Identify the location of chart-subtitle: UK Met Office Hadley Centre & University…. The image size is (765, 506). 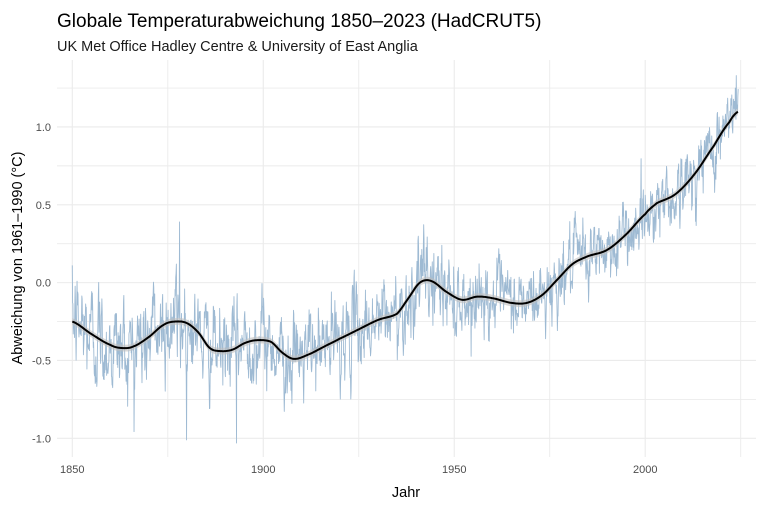
(238, 47).